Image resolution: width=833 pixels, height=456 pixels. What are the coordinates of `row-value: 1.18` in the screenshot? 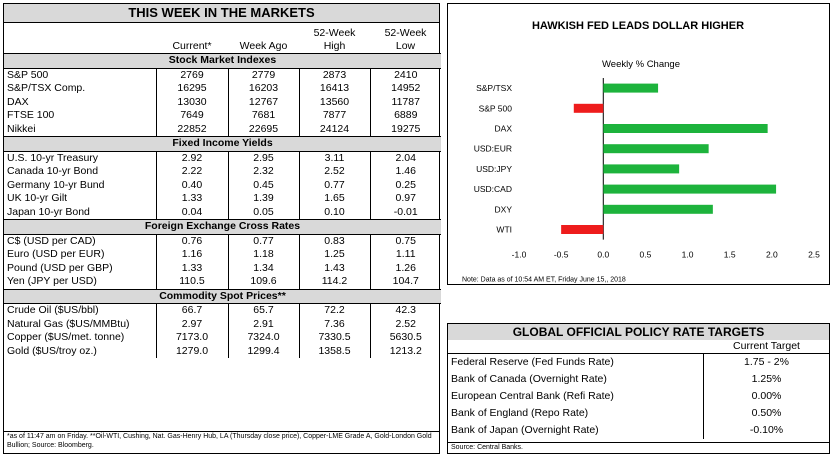 It's located at (263, 255).